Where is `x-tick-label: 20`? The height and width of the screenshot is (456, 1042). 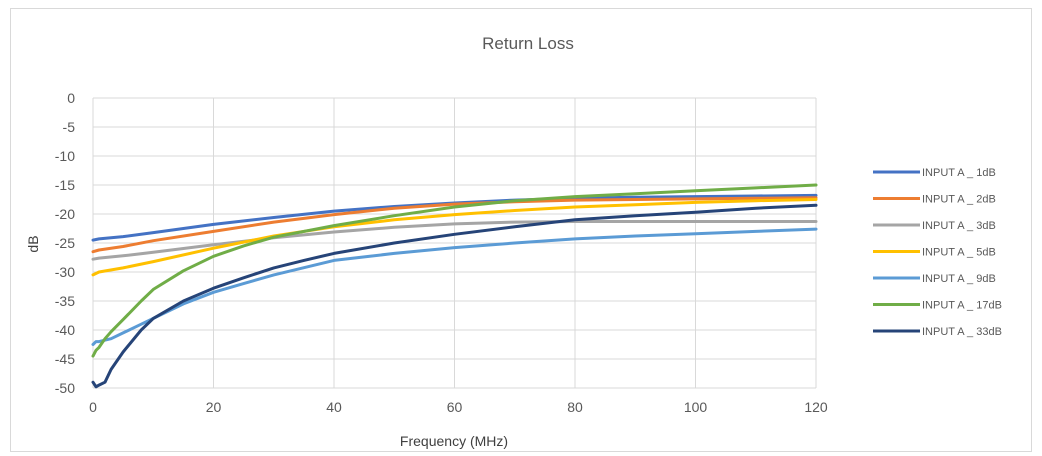 x-tick-label: 20 is located at coordinates (214, 407).